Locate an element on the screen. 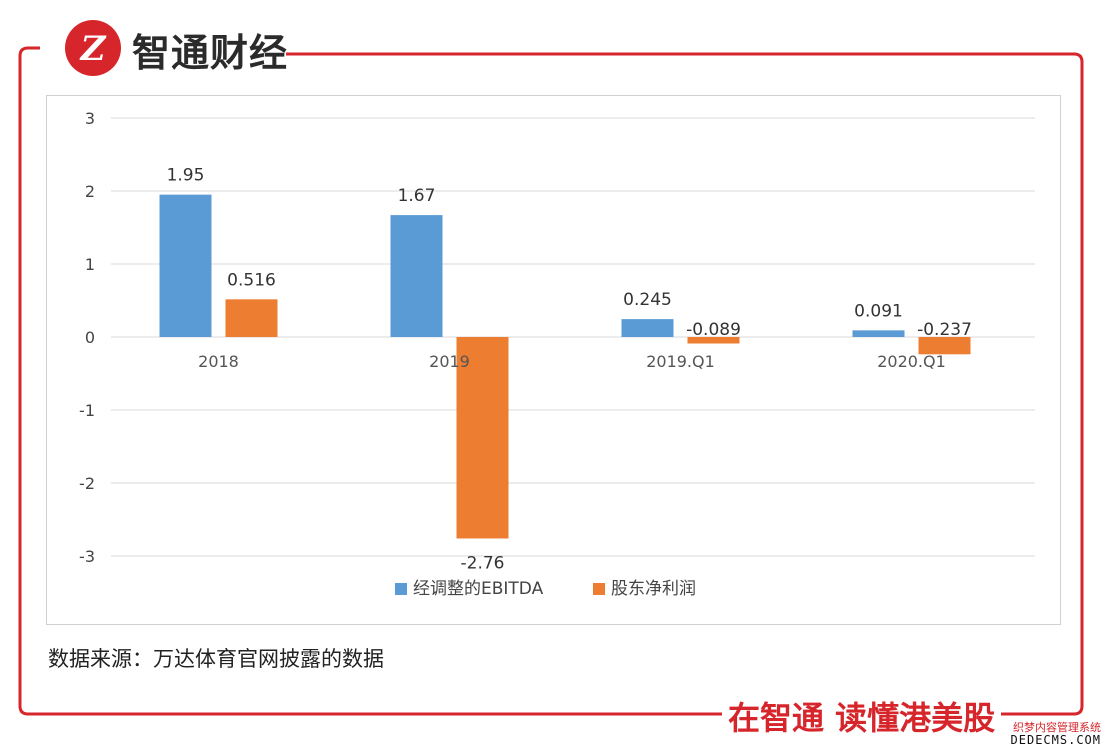 The image size is (1107, 751). watermark: 织梦内容管理系统 DEDECMS.COM is located at coordinates (1055, 734).